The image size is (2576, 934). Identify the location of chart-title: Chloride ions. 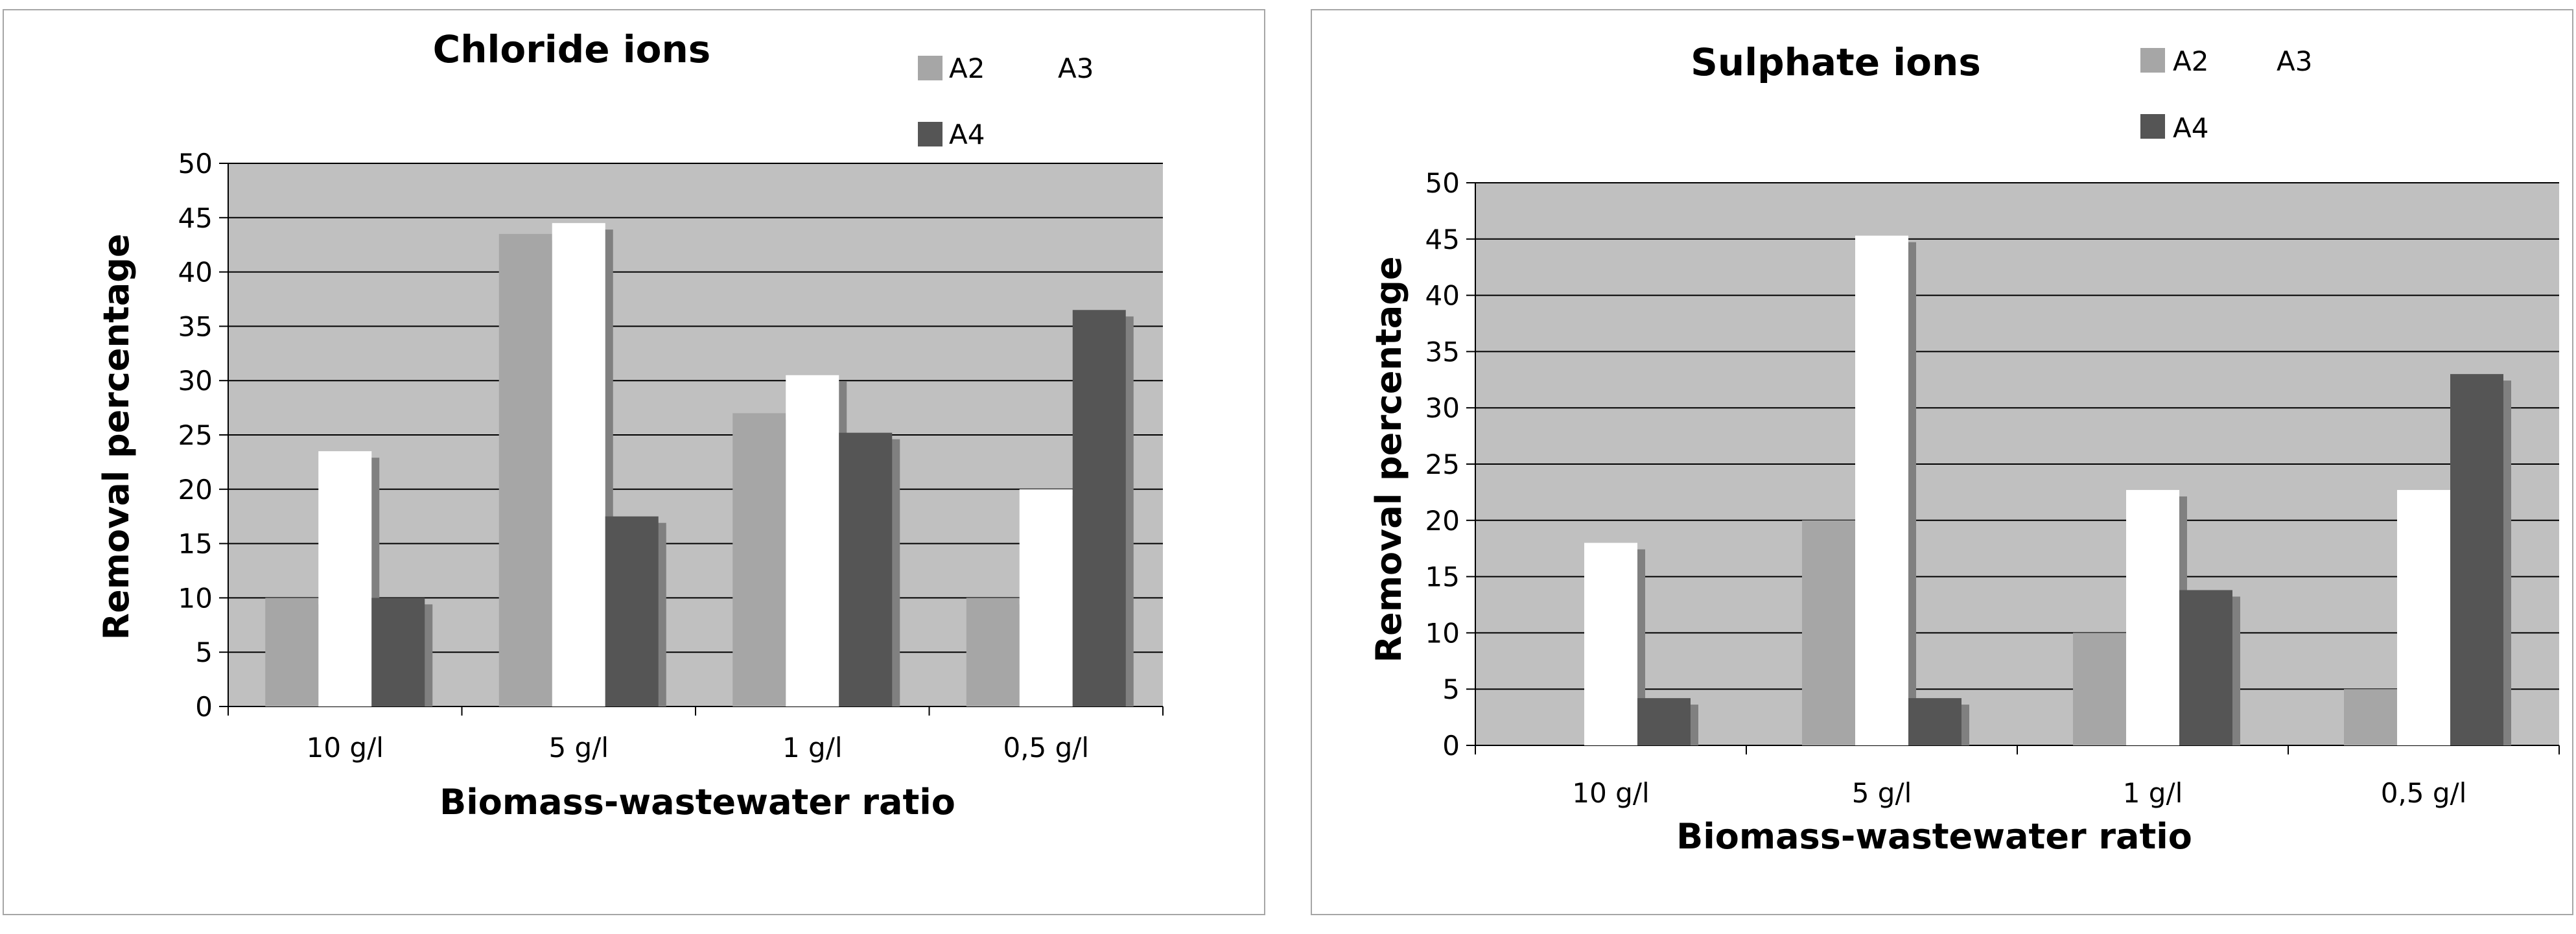
(572, 49).